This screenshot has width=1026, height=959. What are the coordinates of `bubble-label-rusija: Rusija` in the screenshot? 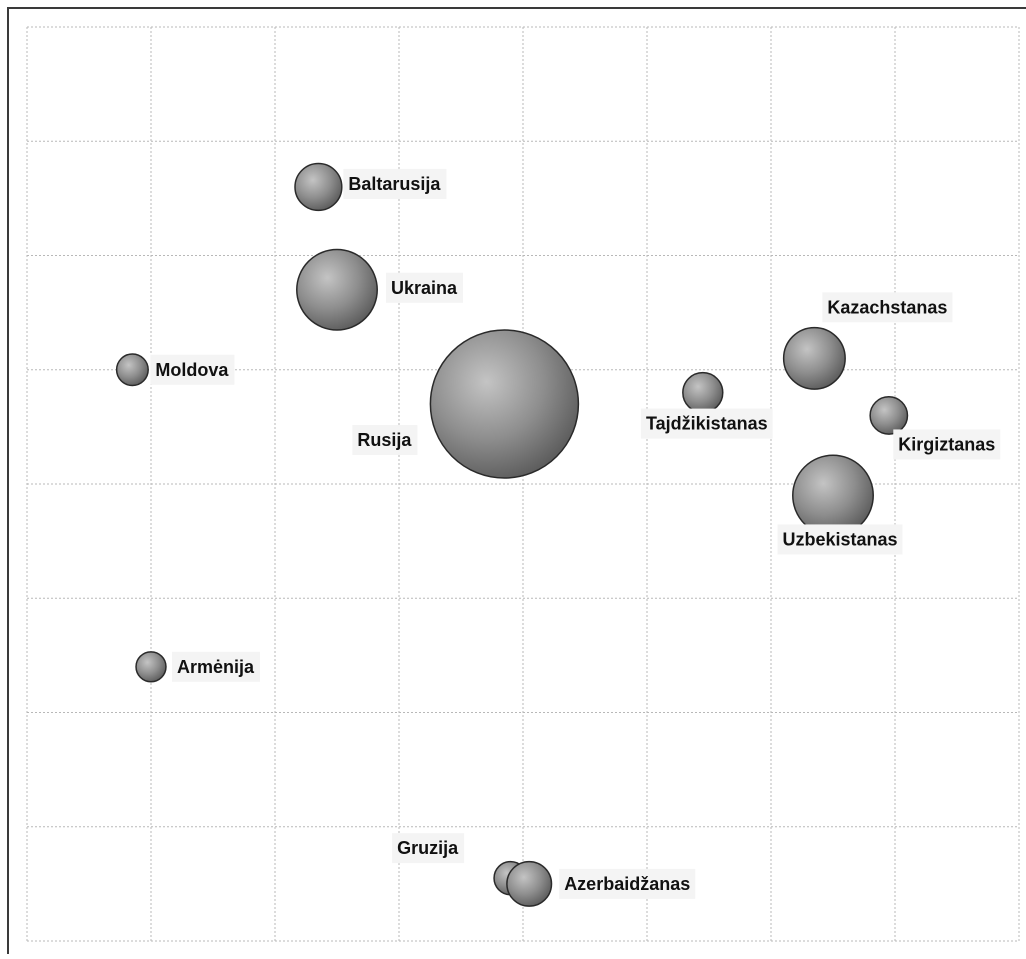 It's located at (384, 440).